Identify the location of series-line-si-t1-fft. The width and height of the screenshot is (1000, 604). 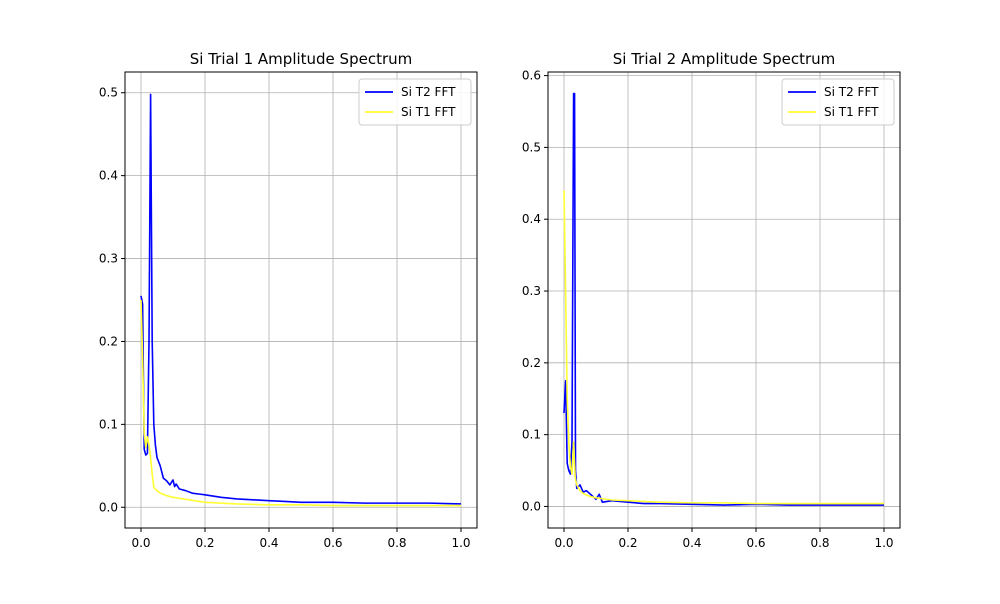
(300, 403).